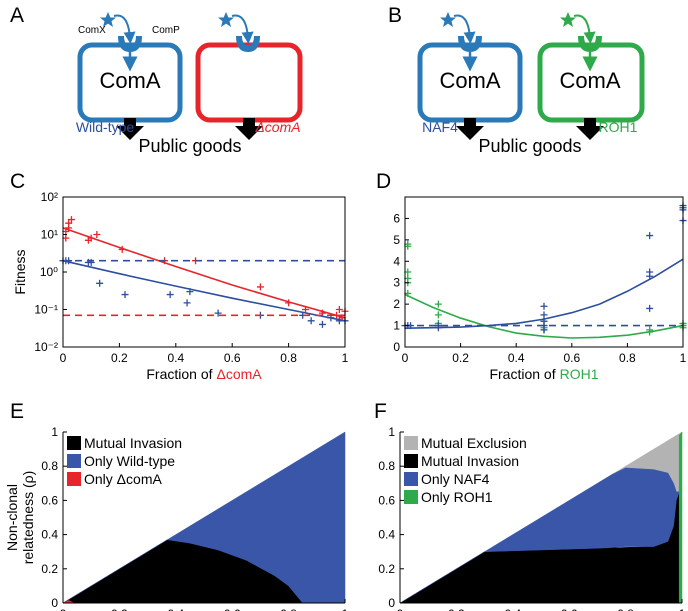 The image size is (688, 611). Describe the element at coordinates (123, 479) in the screenshot. I see `legend-label: Only ΔcomA` at that location.